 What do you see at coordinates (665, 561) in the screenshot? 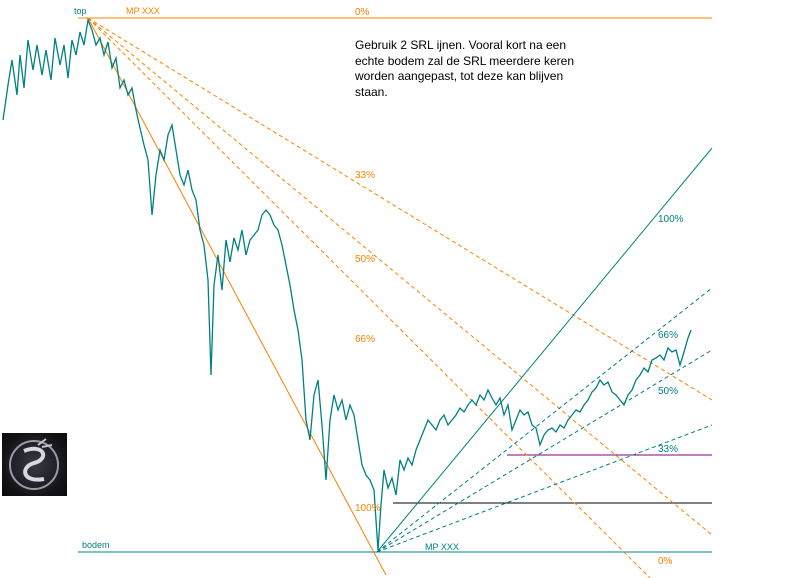
I see `level-bottom-0: 0%` at bounding box center [665, 561].